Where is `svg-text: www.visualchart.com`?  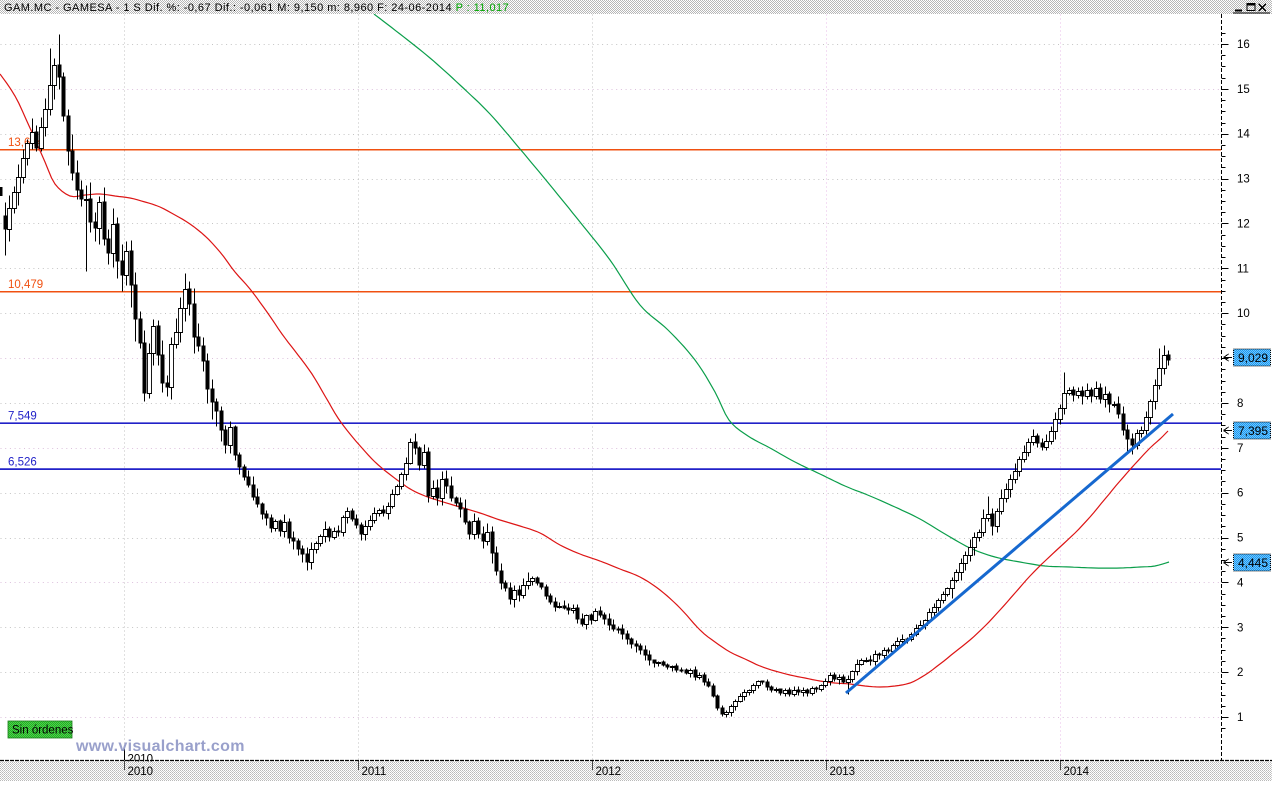
svg-text: www.visualchart.com is located at coordinates (160, 746).